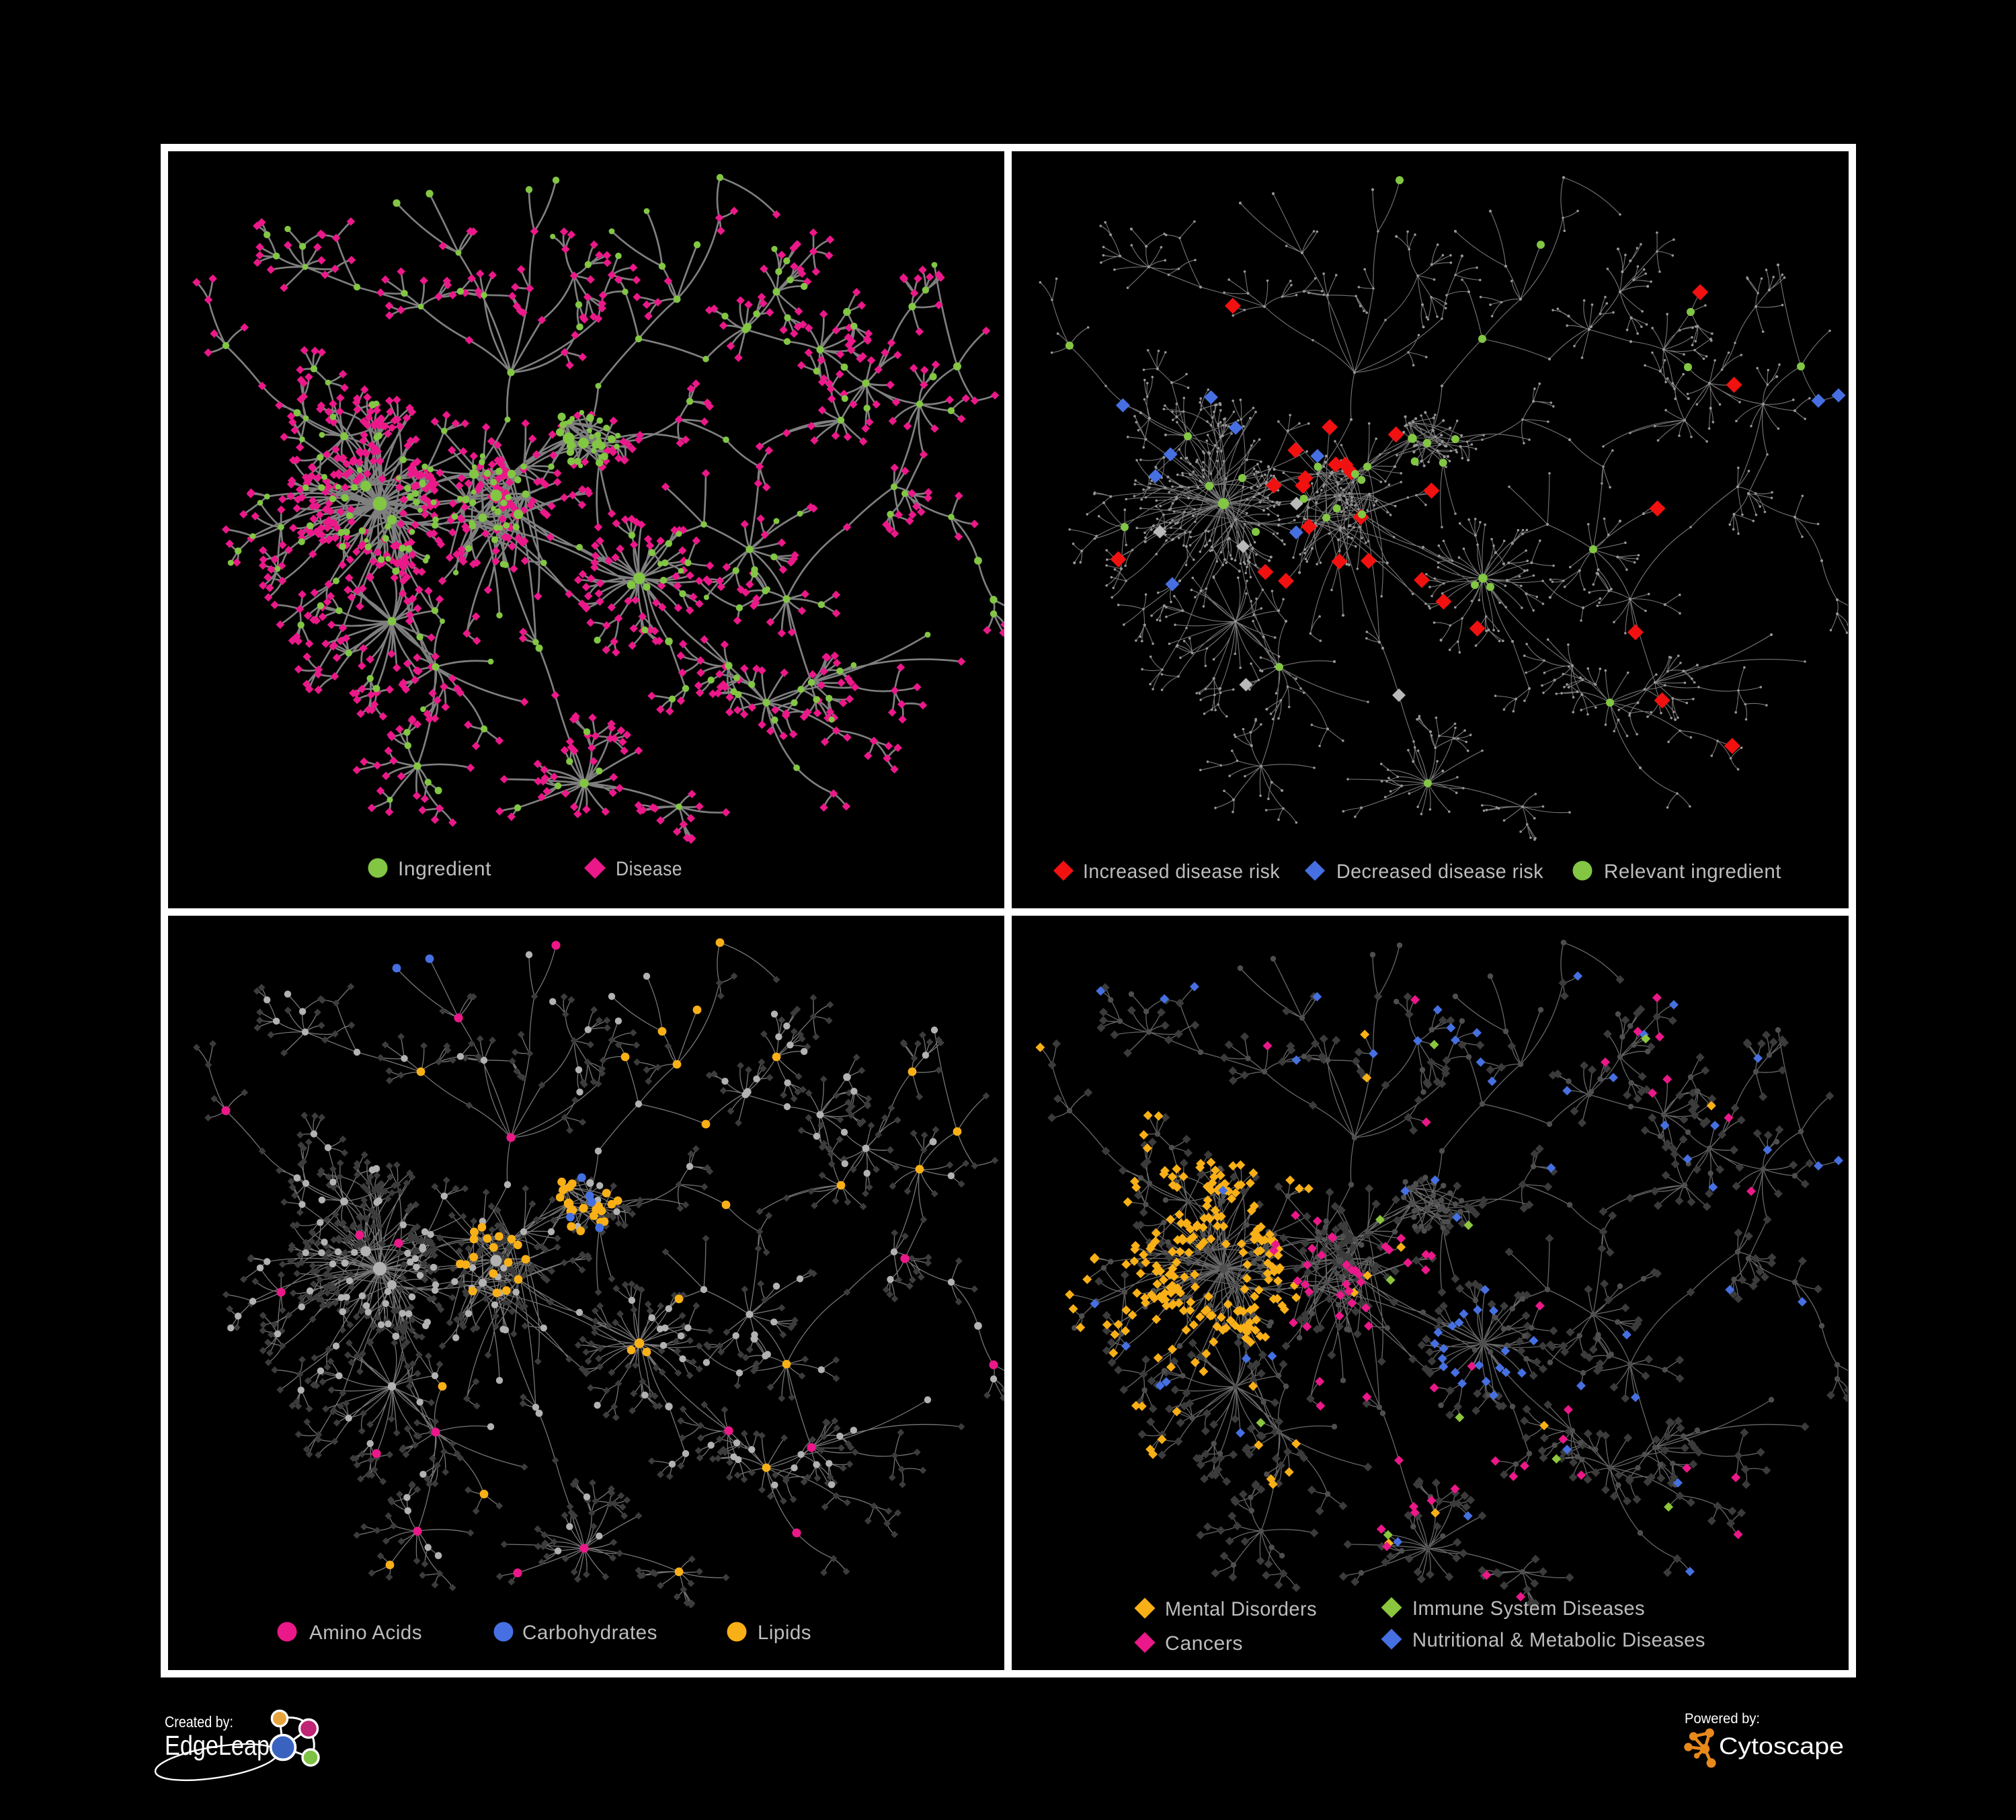 Image resolution: width=2016 pixels, height=1820 pixels. I want to click on svg-text: Increased disease risk, so click(1181, 872).